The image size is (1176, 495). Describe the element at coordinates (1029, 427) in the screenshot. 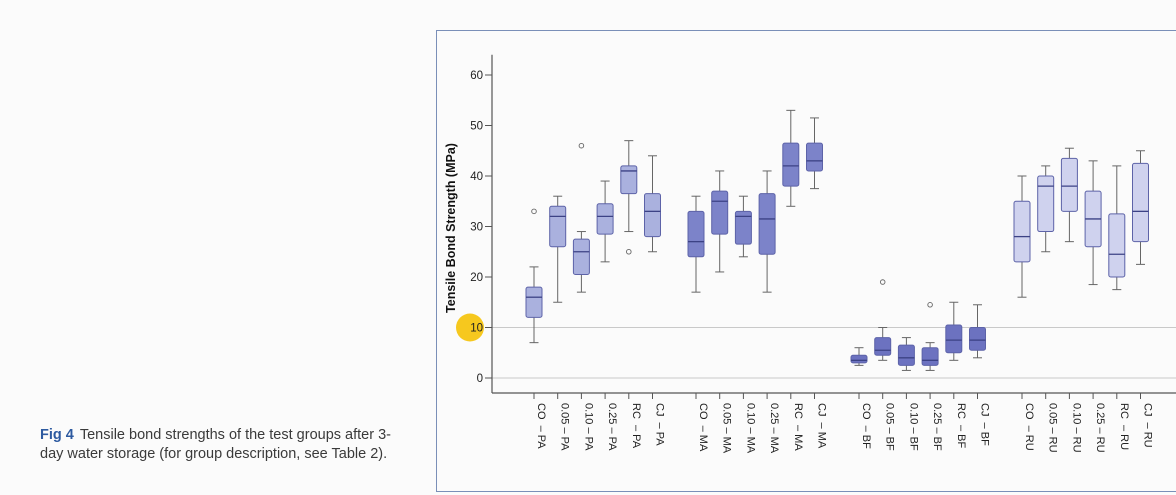

I see `x-tick-label: CO – RU` at that location.